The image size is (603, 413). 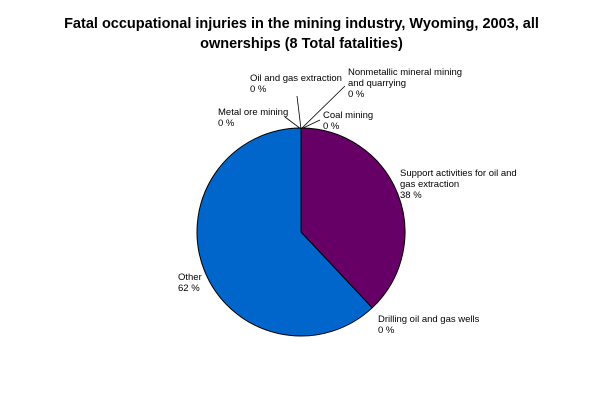 What do you see at coordinates (190, 277) in the screenshot?
I see `slice-label-line: Other` at bounding box center [190, 277].